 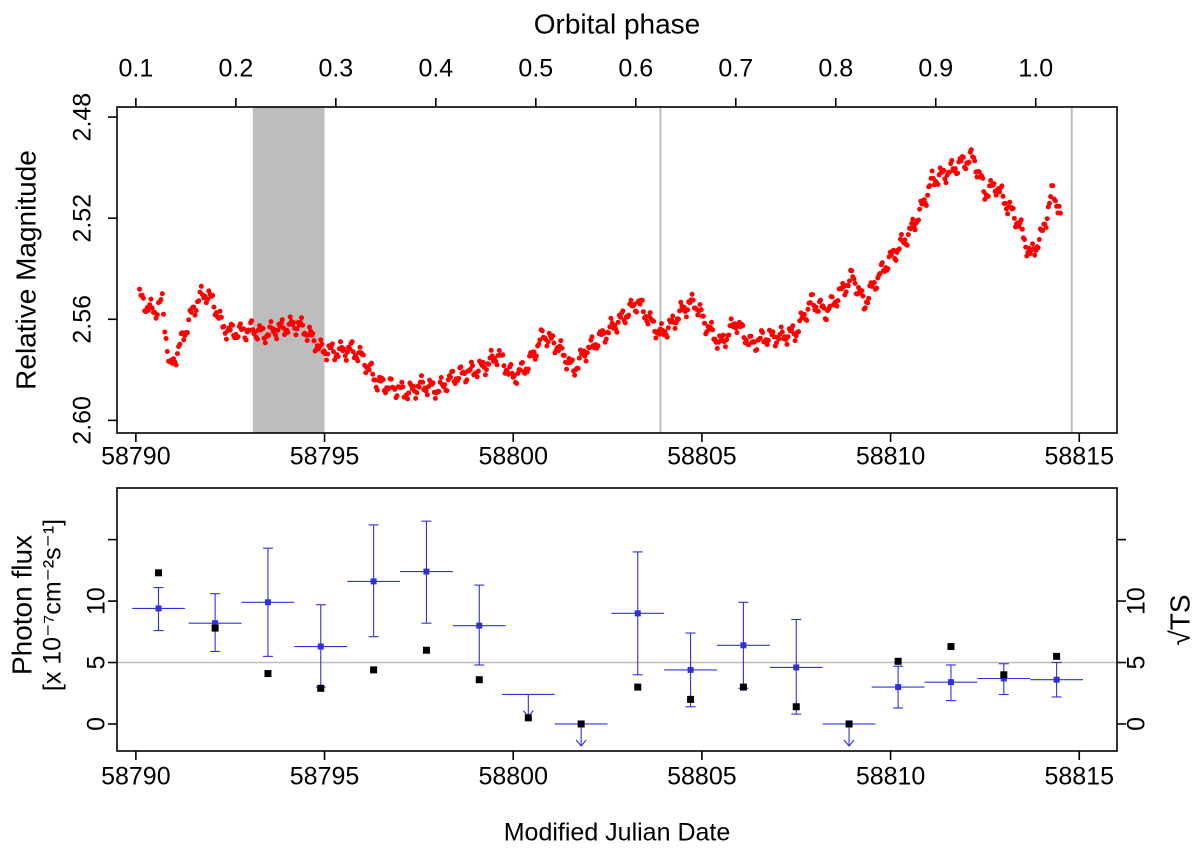 What do you see at coordinates (617, 23) in the screenshot?
I see `orbital-phase-axis-title: Orbital phase` at bounding box center [617, 23].